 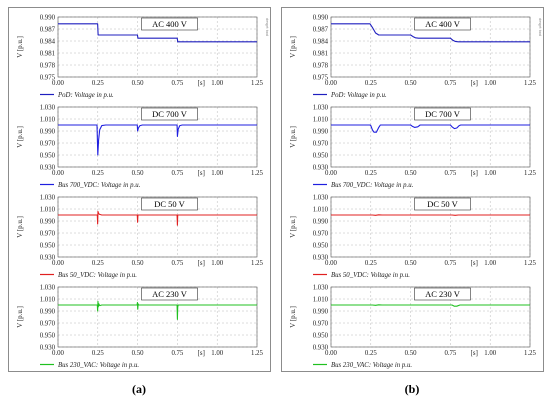 I want to click on chart-title: AC 400 V, so click(x=443, y=24).